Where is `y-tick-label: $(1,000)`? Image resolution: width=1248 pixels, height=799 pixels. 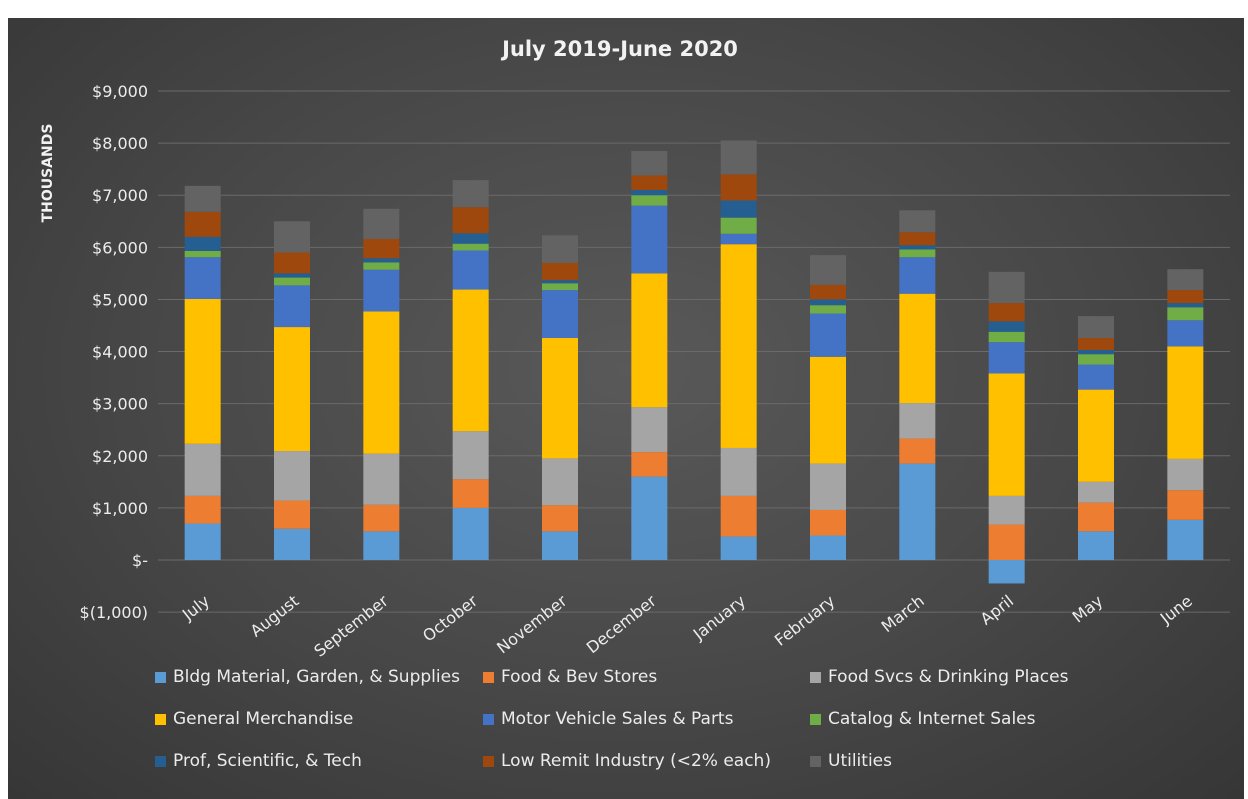 y-tick-label: $(1,000) is located at coordinates (114, 612).